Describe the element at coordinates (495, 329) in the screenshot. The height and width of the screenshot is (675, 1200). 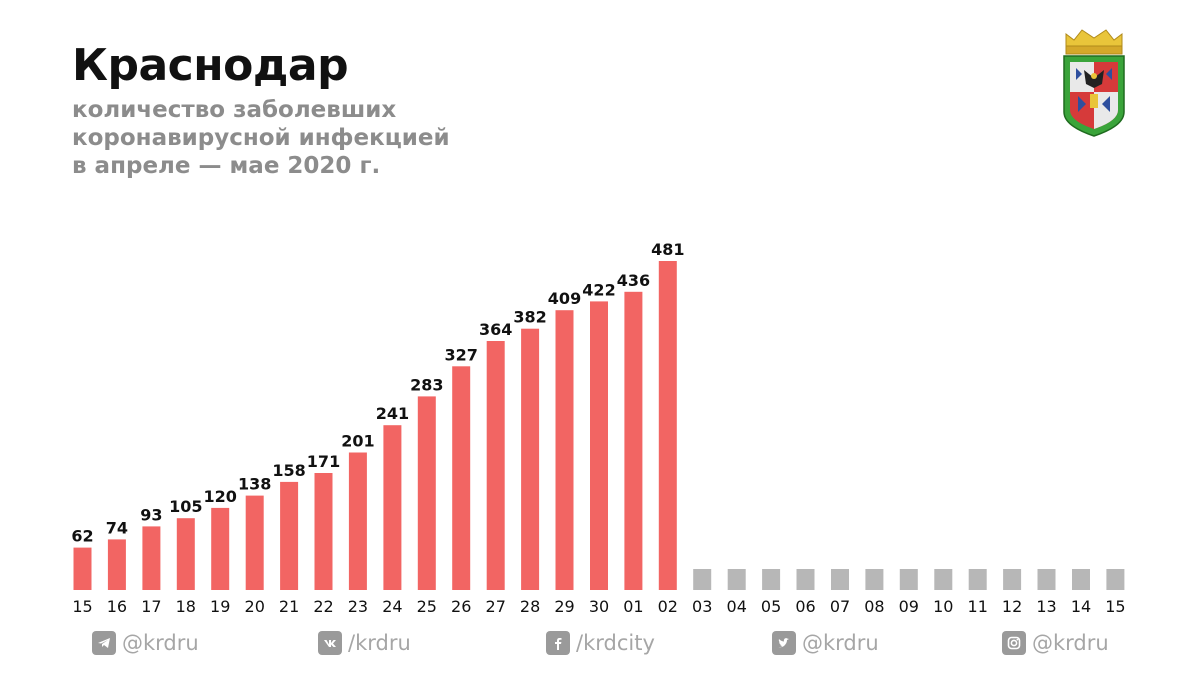
I see `bar-value-label: 364` at that location.